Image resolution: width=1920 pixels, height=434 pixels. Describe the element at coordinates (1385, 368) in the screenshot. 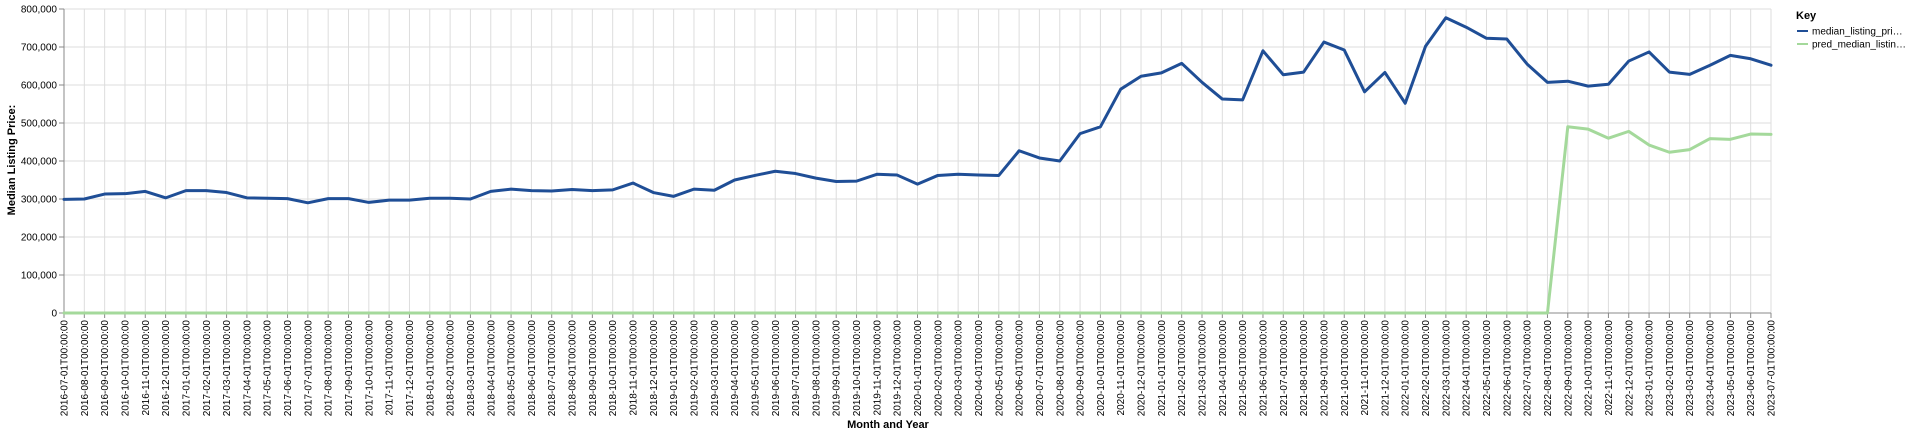

I see `x-tick-label: 2021-12-01T00:00:00` at that location.